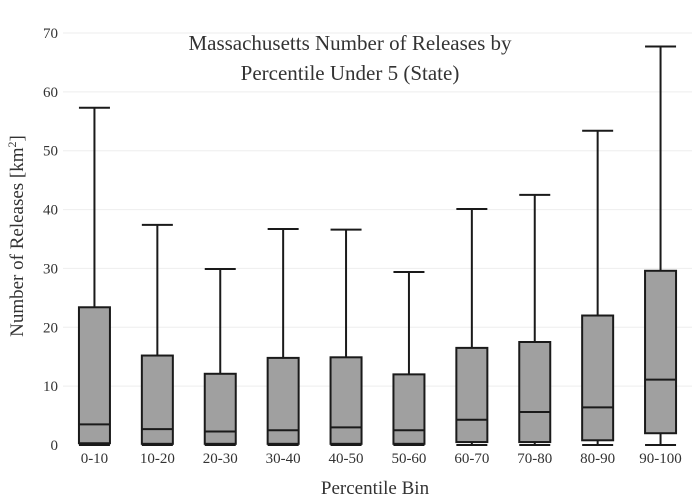  I want to click on x-tick-label: 50-60, so click(408, 459).